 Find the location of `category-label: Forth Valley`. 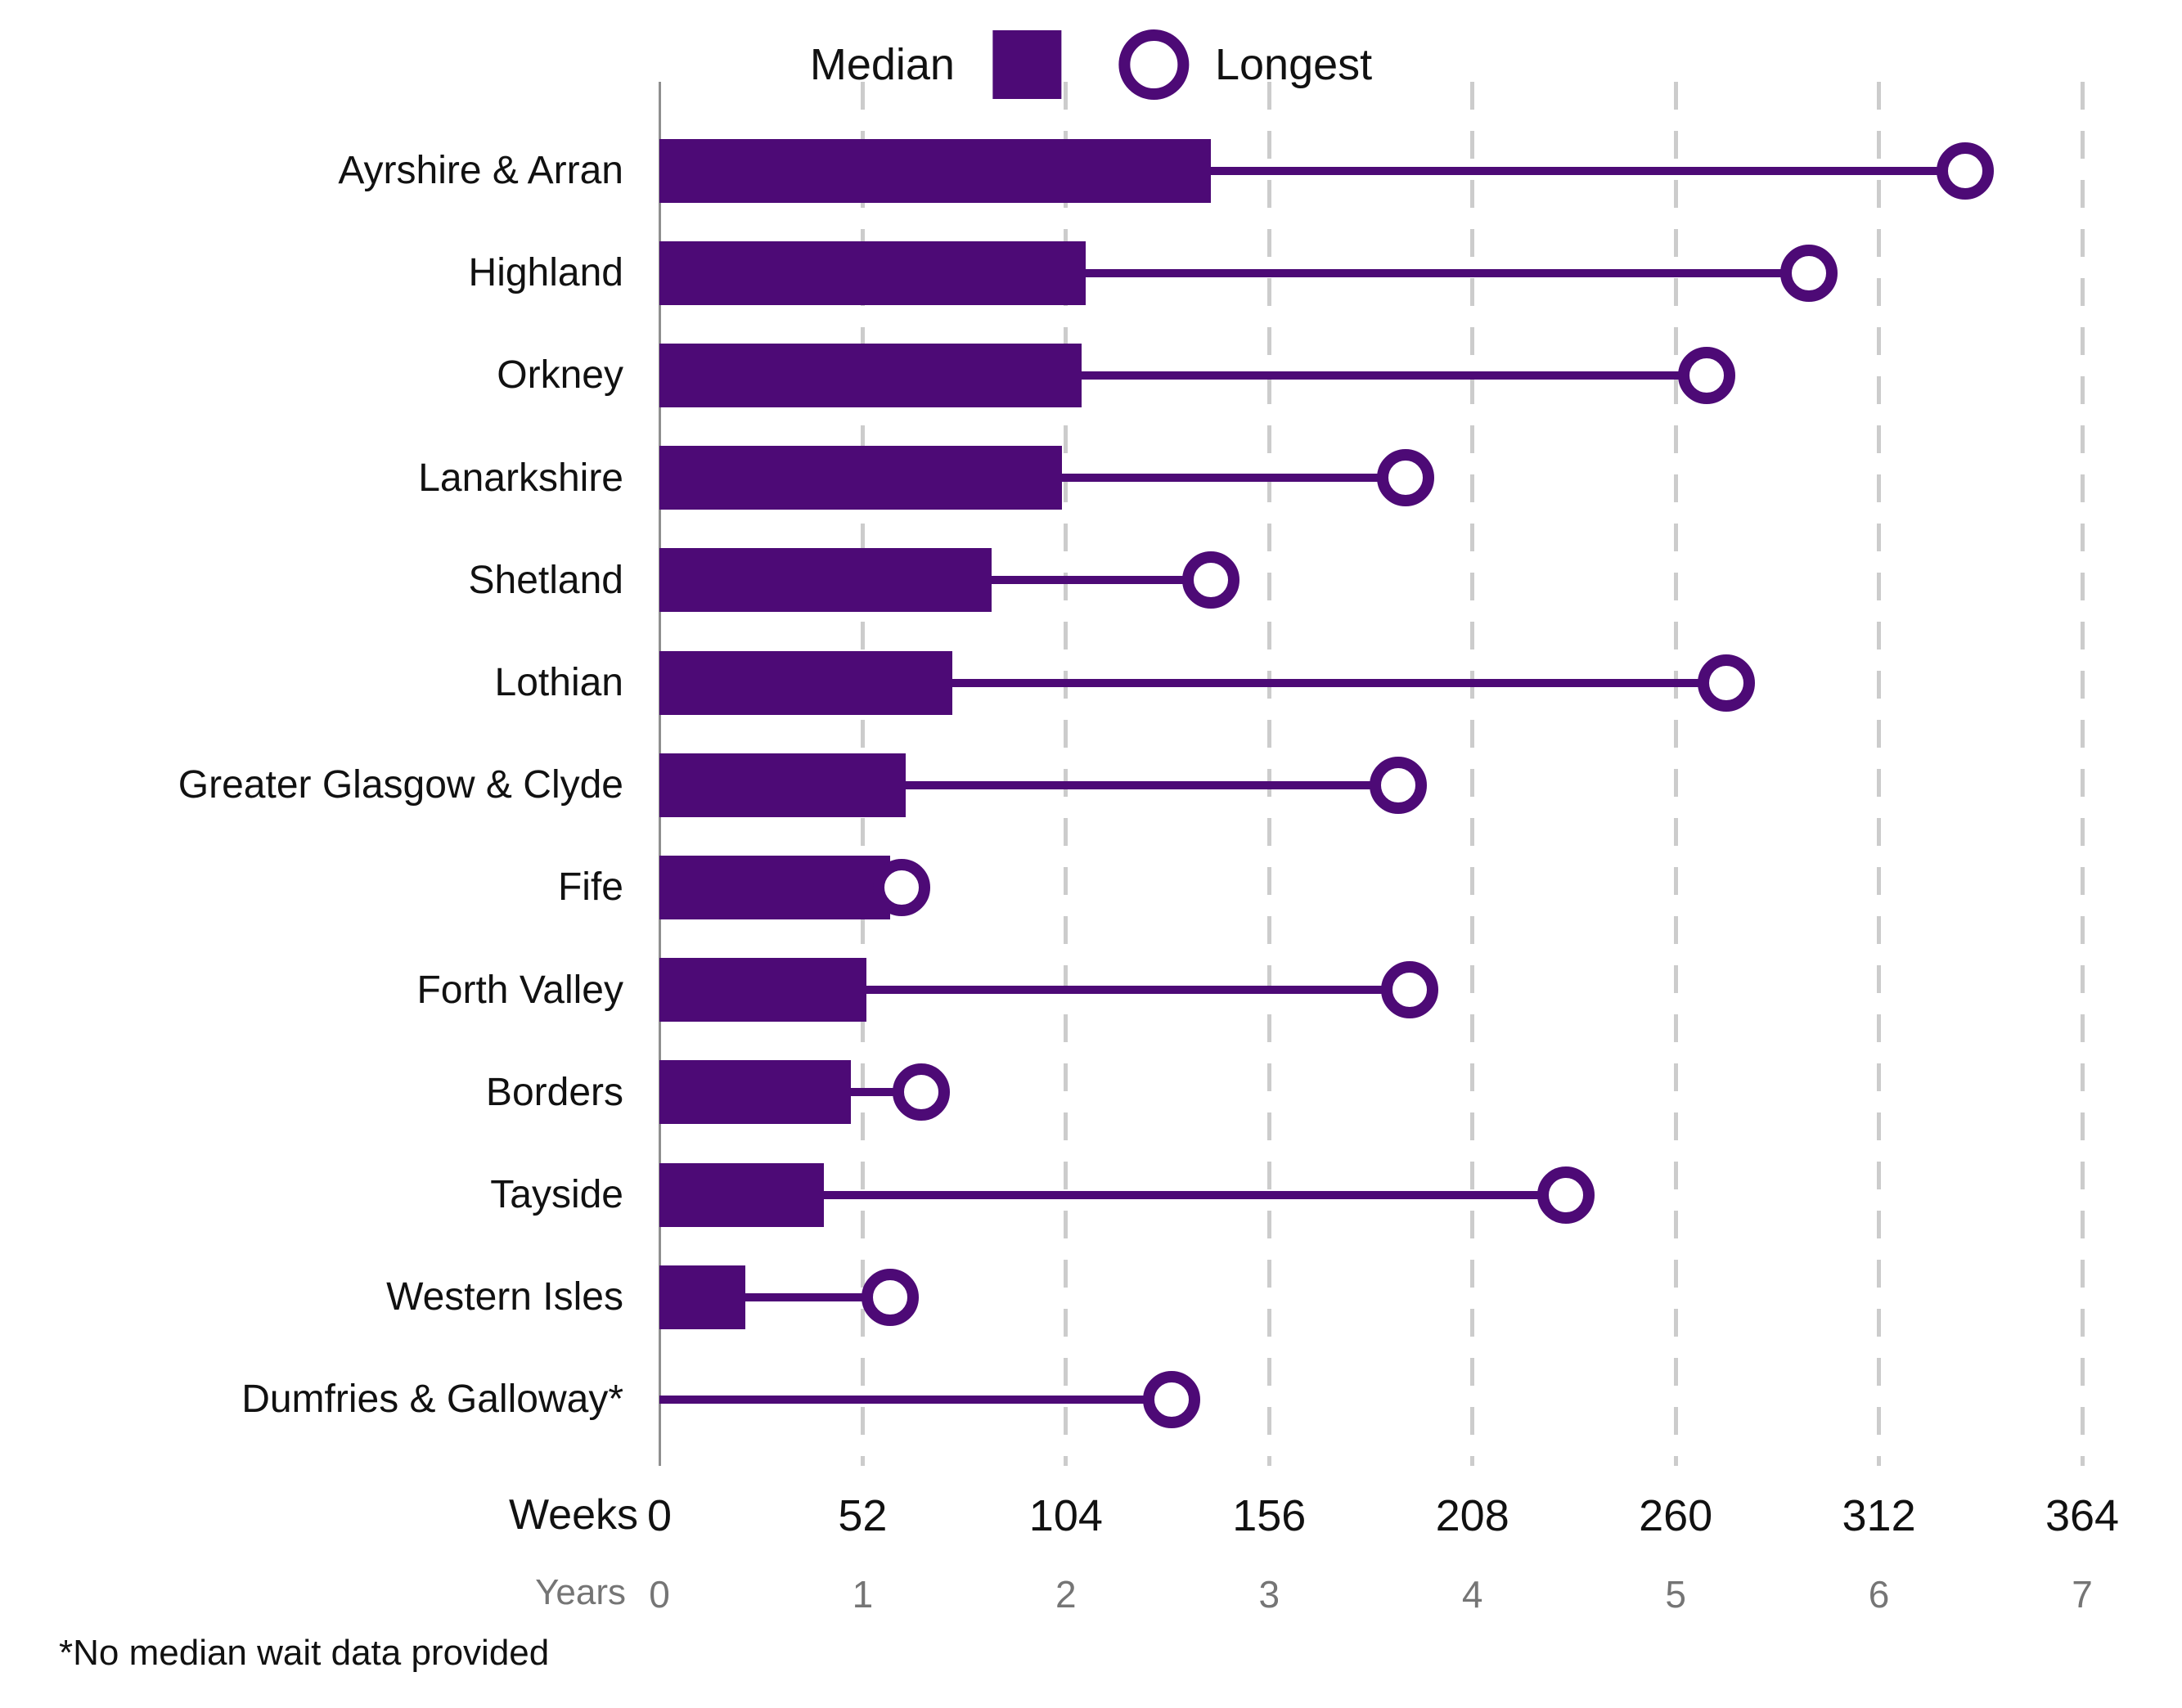

category-label: Forth Valley is located at coordinates (519, 990).